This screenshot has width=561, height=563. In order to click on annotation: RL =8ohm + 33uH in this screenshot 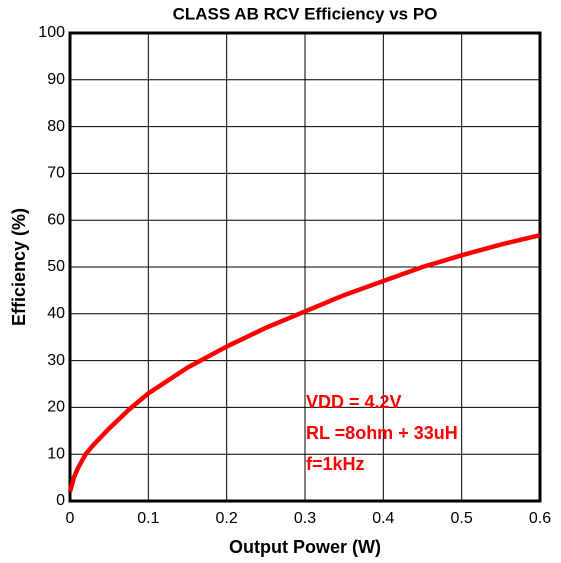, I will do `click(382, 433)`.